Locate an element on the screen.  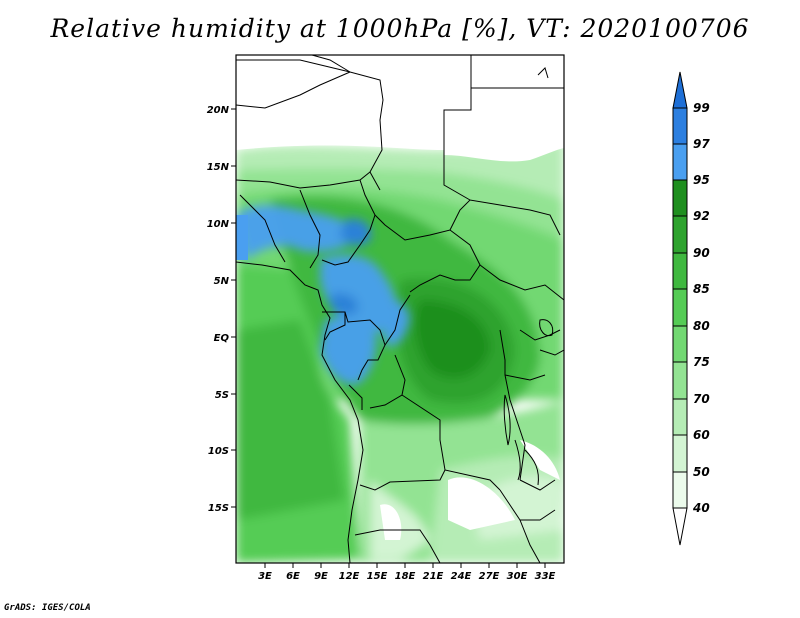
lon-label-6e: 6E is located at coordinates (293, 576).